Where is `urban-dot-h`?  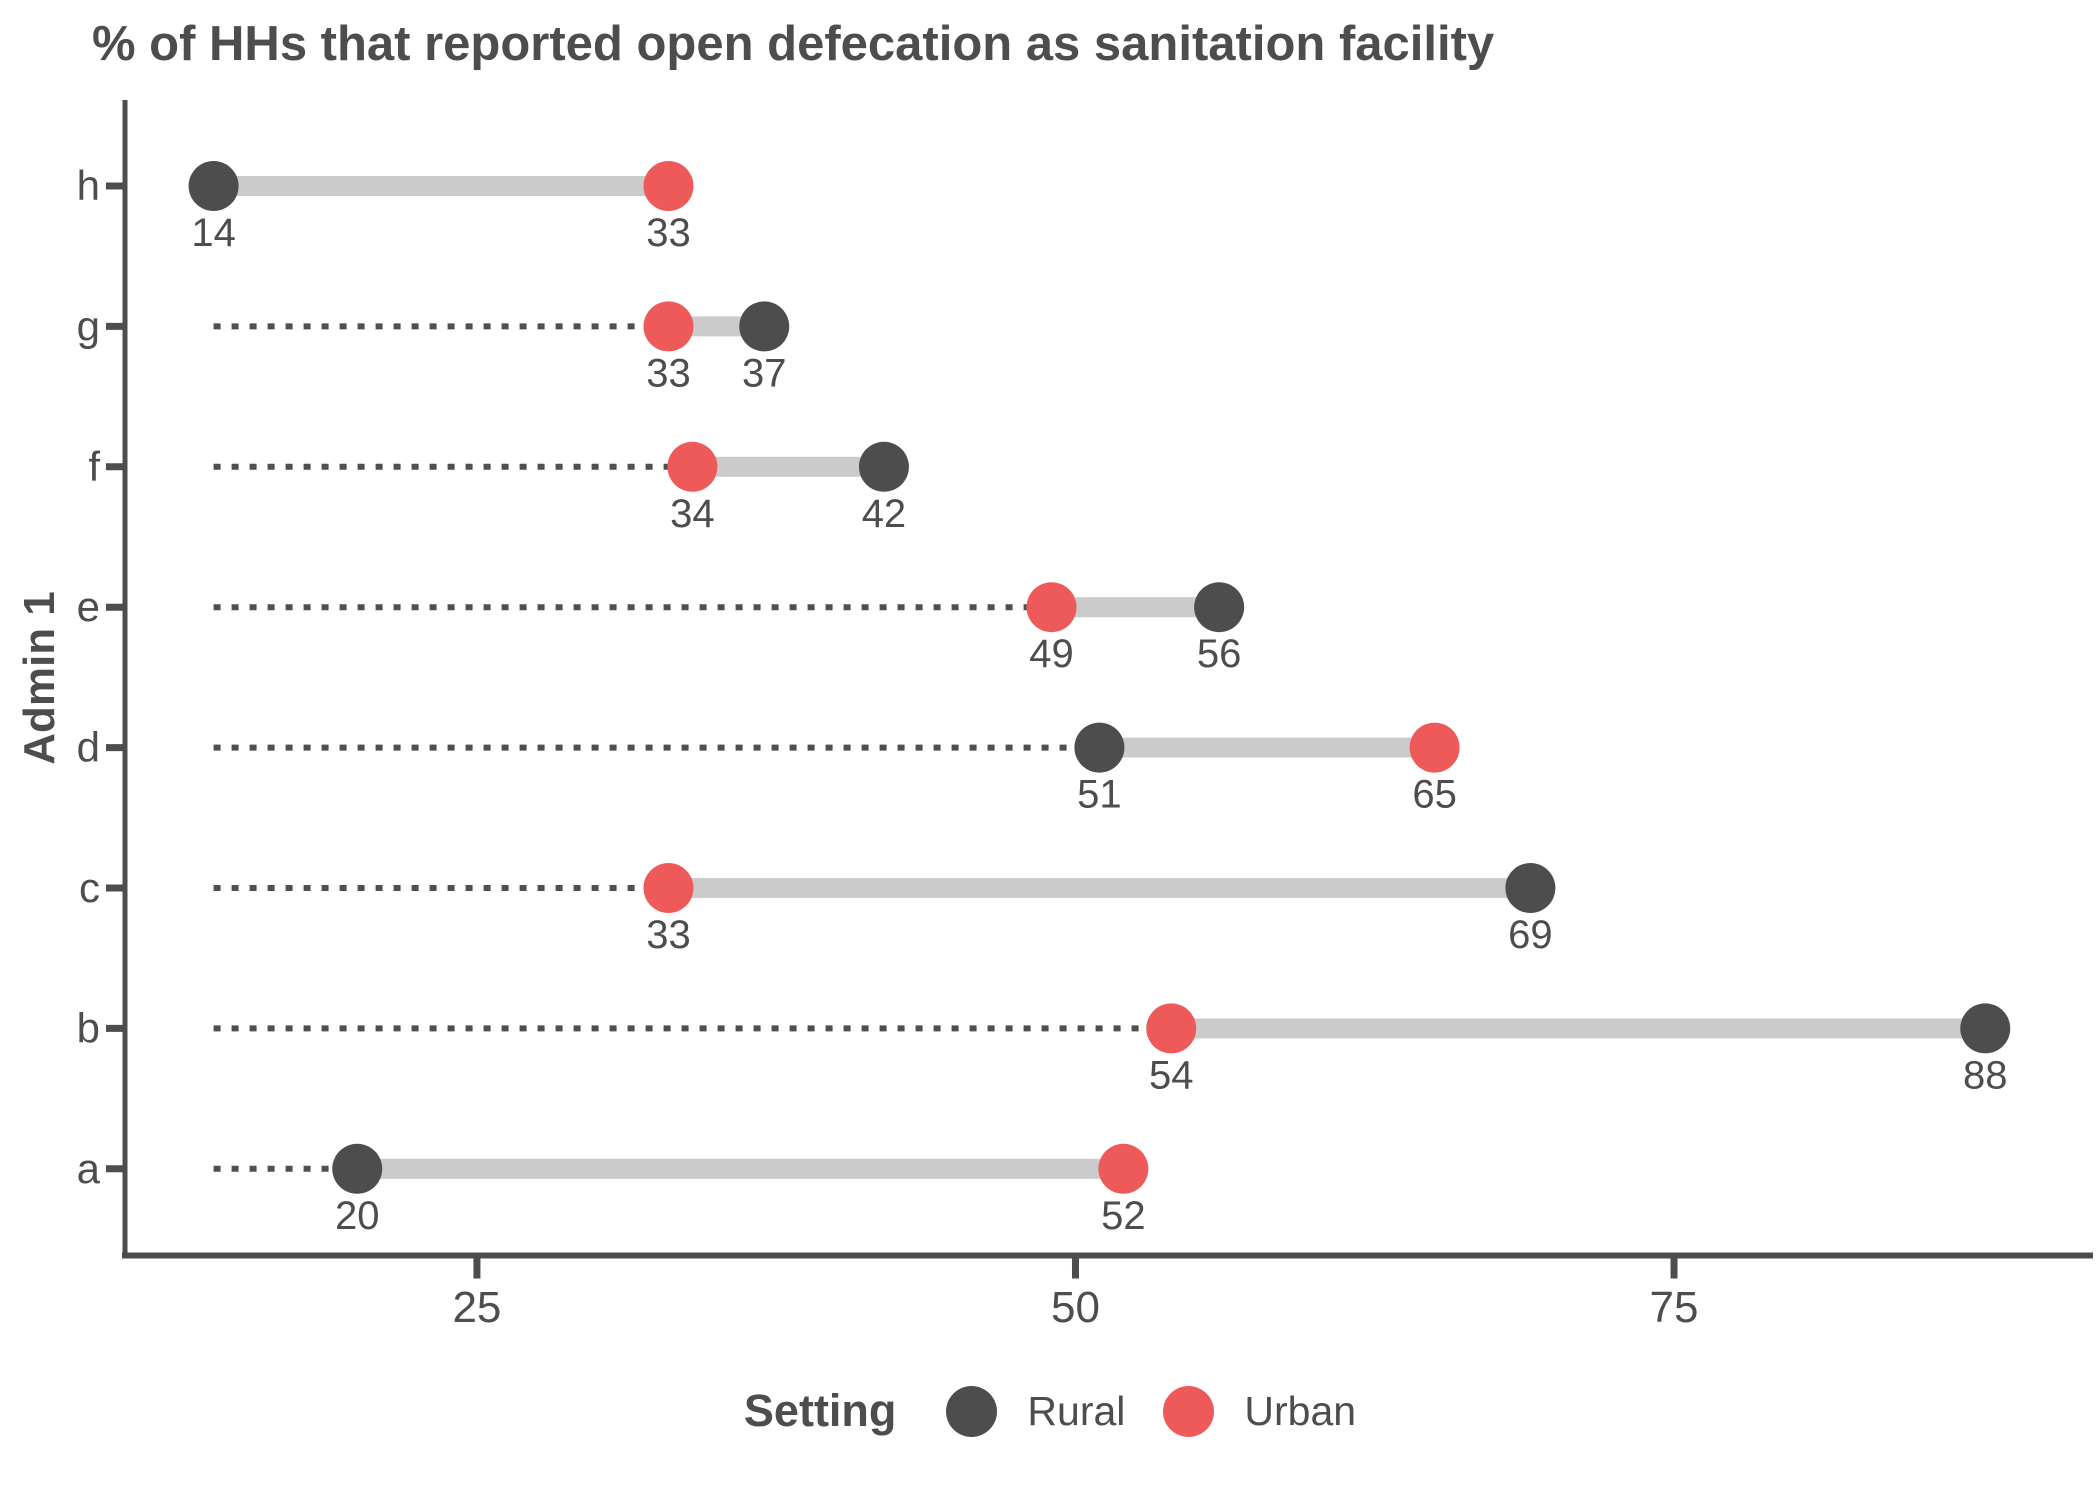
urban-dot-h is located at coordinates (668, 186).